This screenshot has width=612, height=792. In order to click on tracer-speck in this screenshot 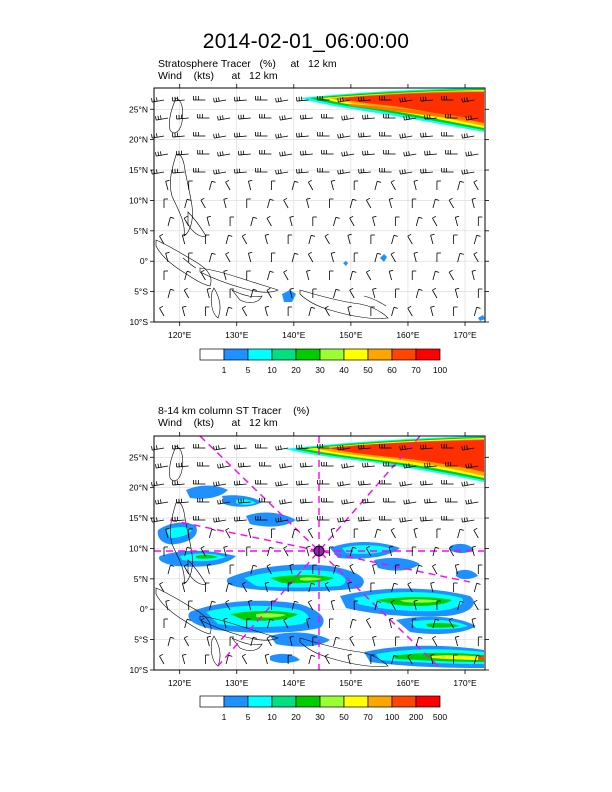, I will do `click(383, 258)`.